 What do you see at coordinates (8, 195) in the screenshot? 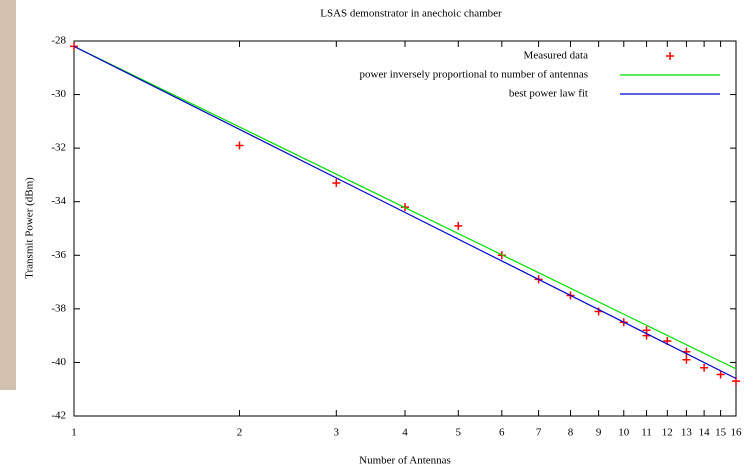
I see `photo-fragment` at bounding box center [8, 195].